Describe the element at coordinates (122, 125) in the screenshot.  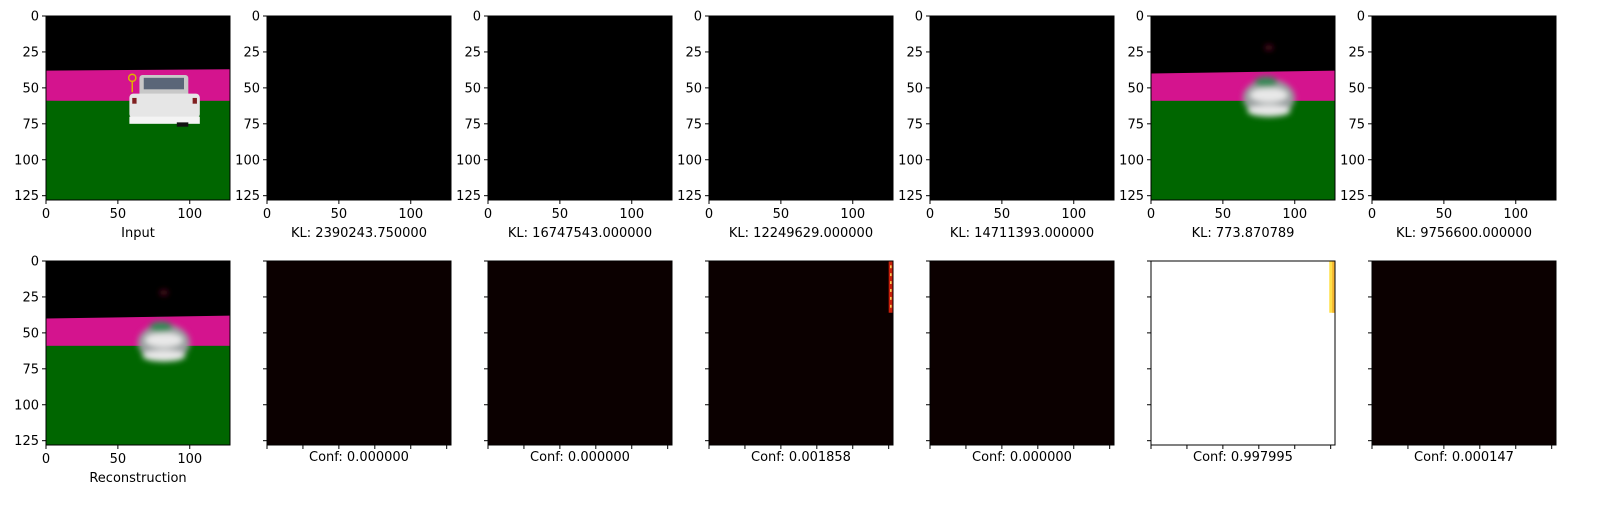
I see `panel-top-1: 0 50 100 0 25 50 75 100 125 Input` at that location.